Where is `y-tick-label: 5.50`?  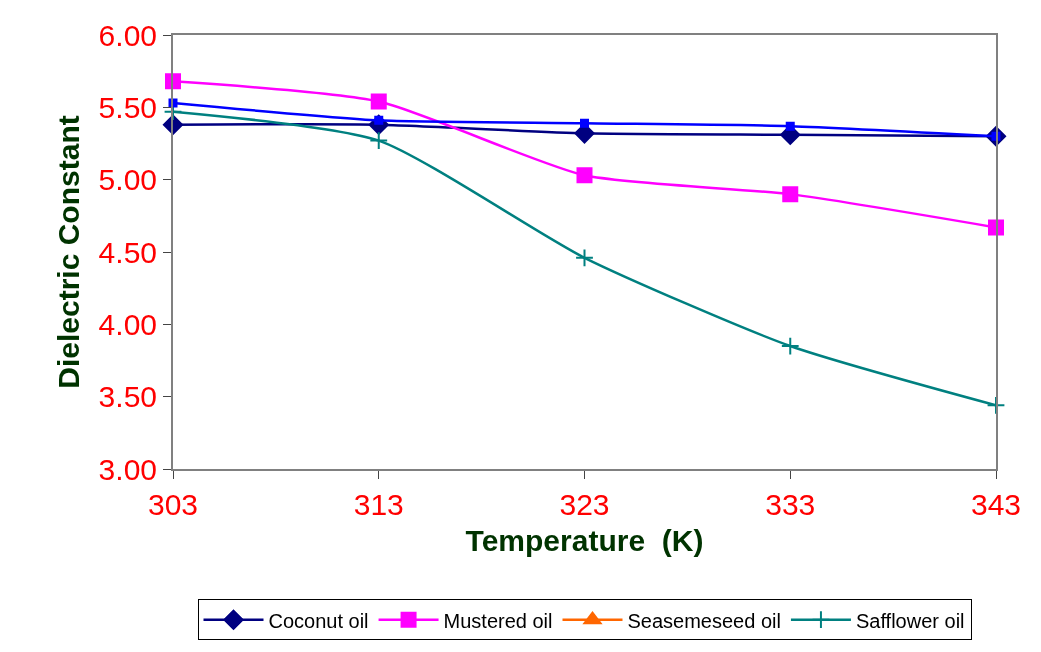
y-tick-label: 5.50 is located at coordinates (127, 107).